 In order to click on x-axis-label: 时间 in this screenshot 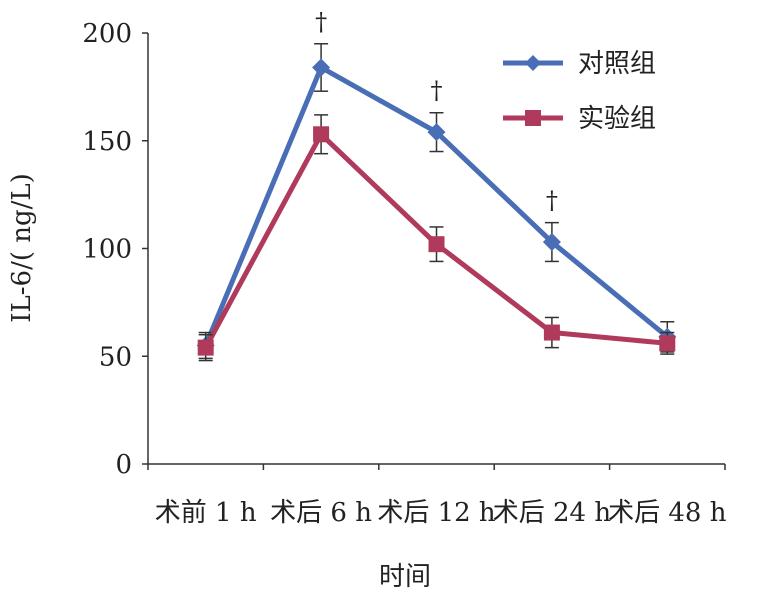, I will do `click(405, 577)`.